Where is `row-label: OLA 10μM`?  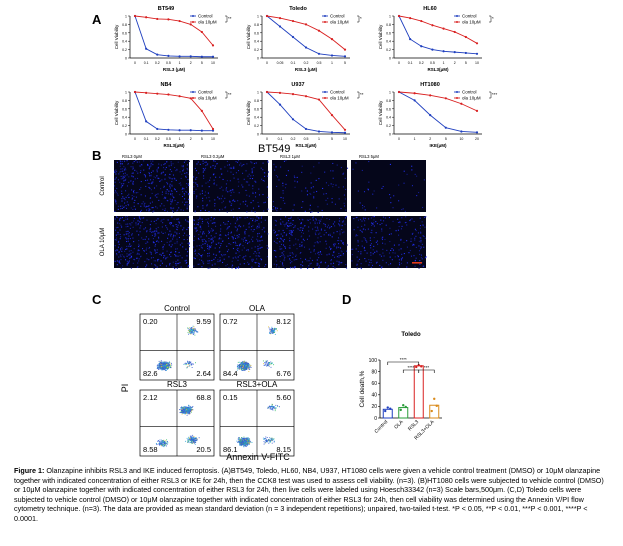
row-label: OLA 10μM is located at coordinates (103, 242).